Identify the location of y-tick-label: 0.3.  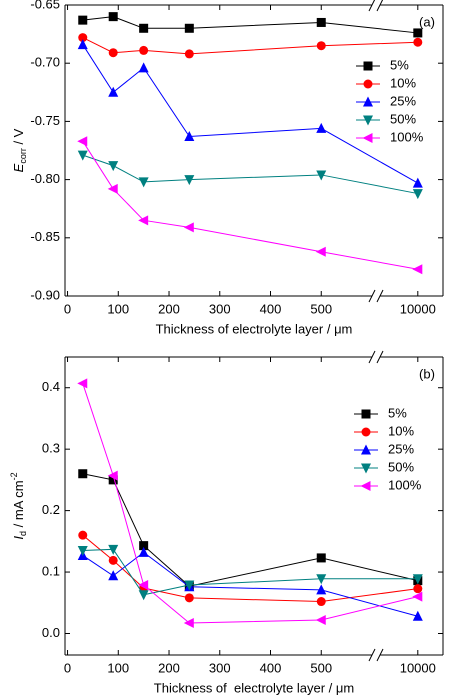
(51, 448).